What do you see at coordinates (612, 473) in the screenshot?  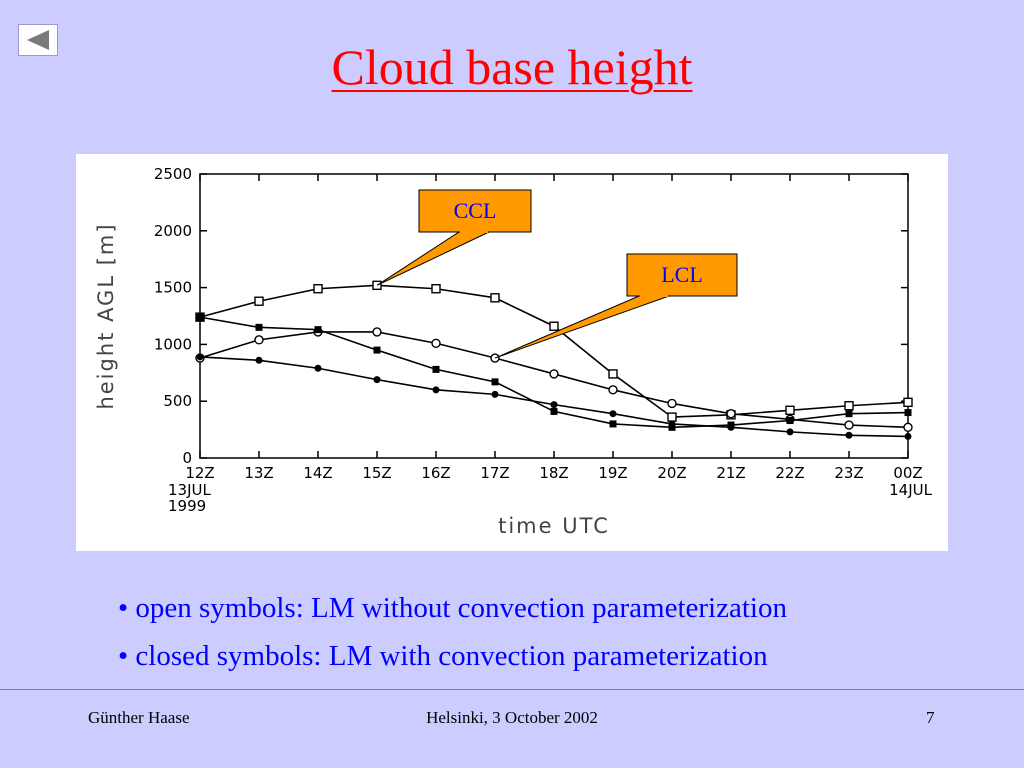 I see `x-tick-label: 19Z` at bounding box center [612, 473].